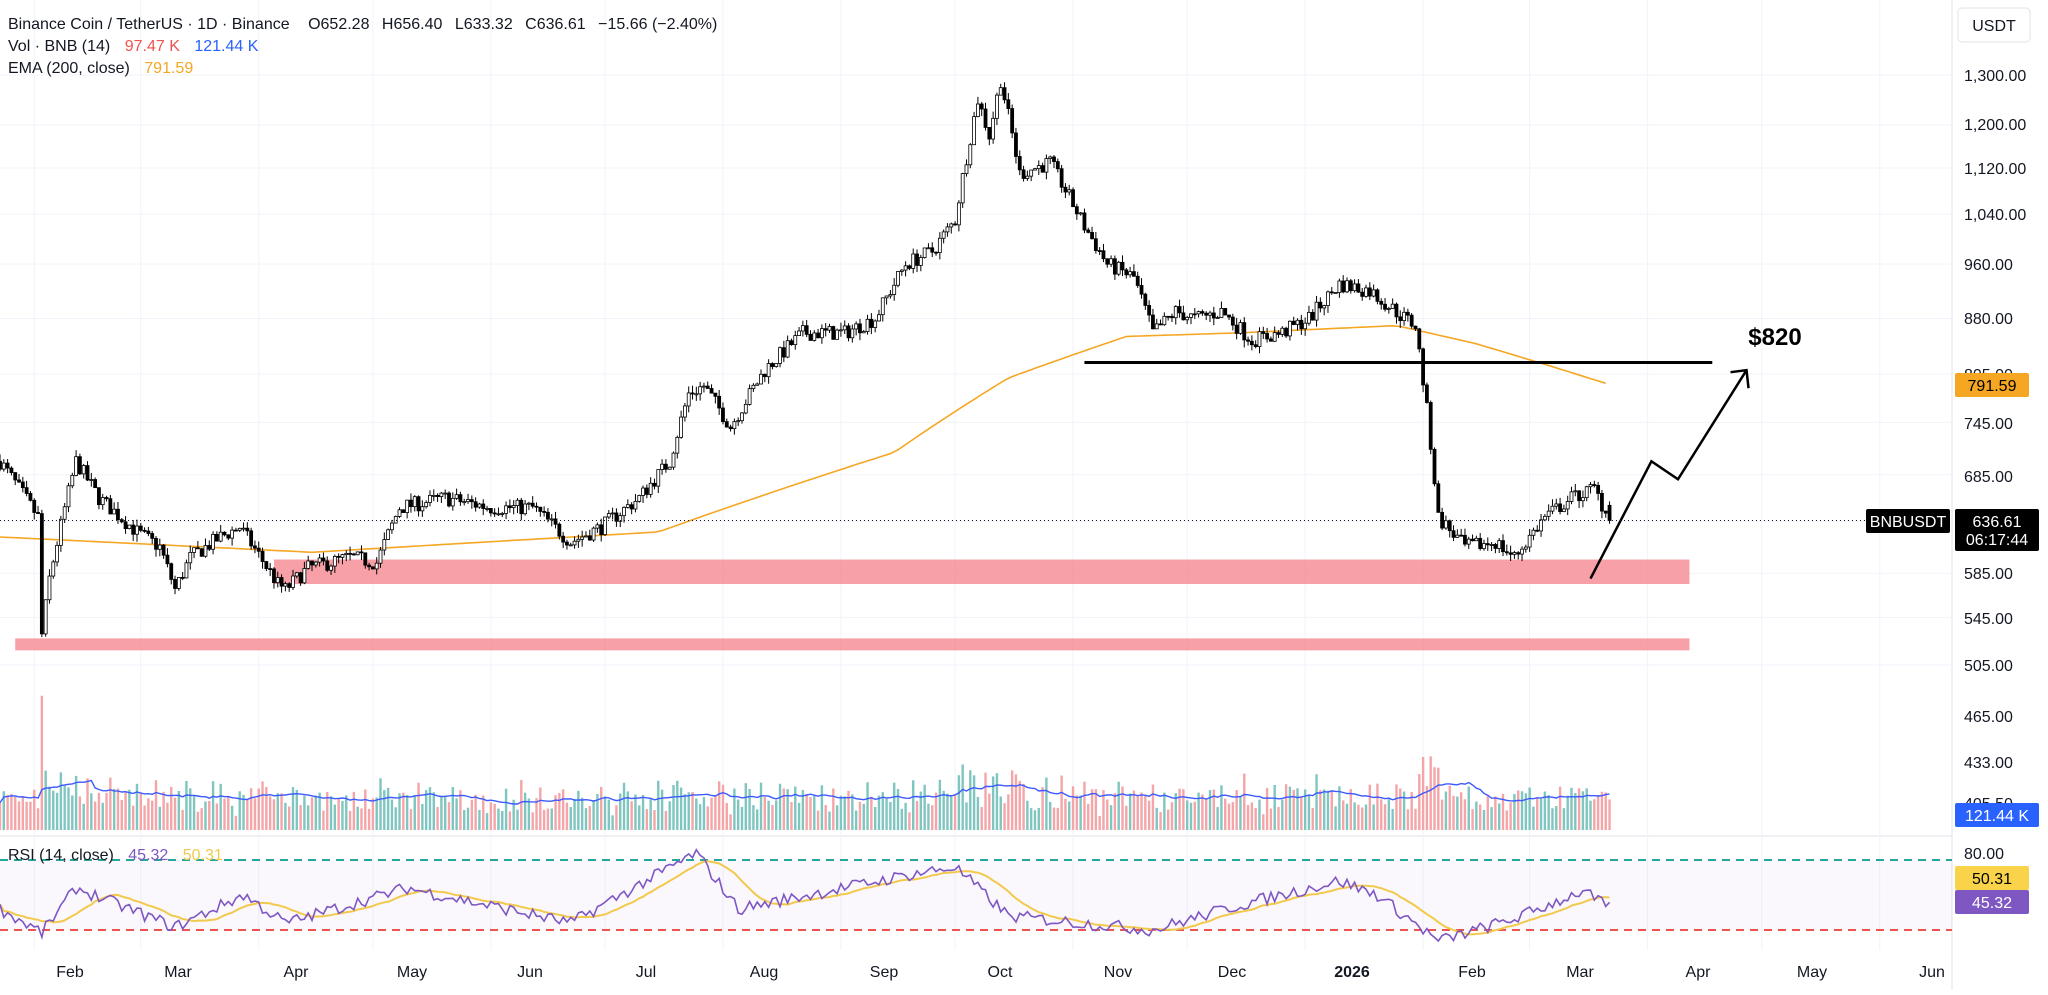 The image size is (2048, 995). What do you see at coordinates (805, 762) in the screenshot?
I see `volume-bars` at bounding box center [805, 762].